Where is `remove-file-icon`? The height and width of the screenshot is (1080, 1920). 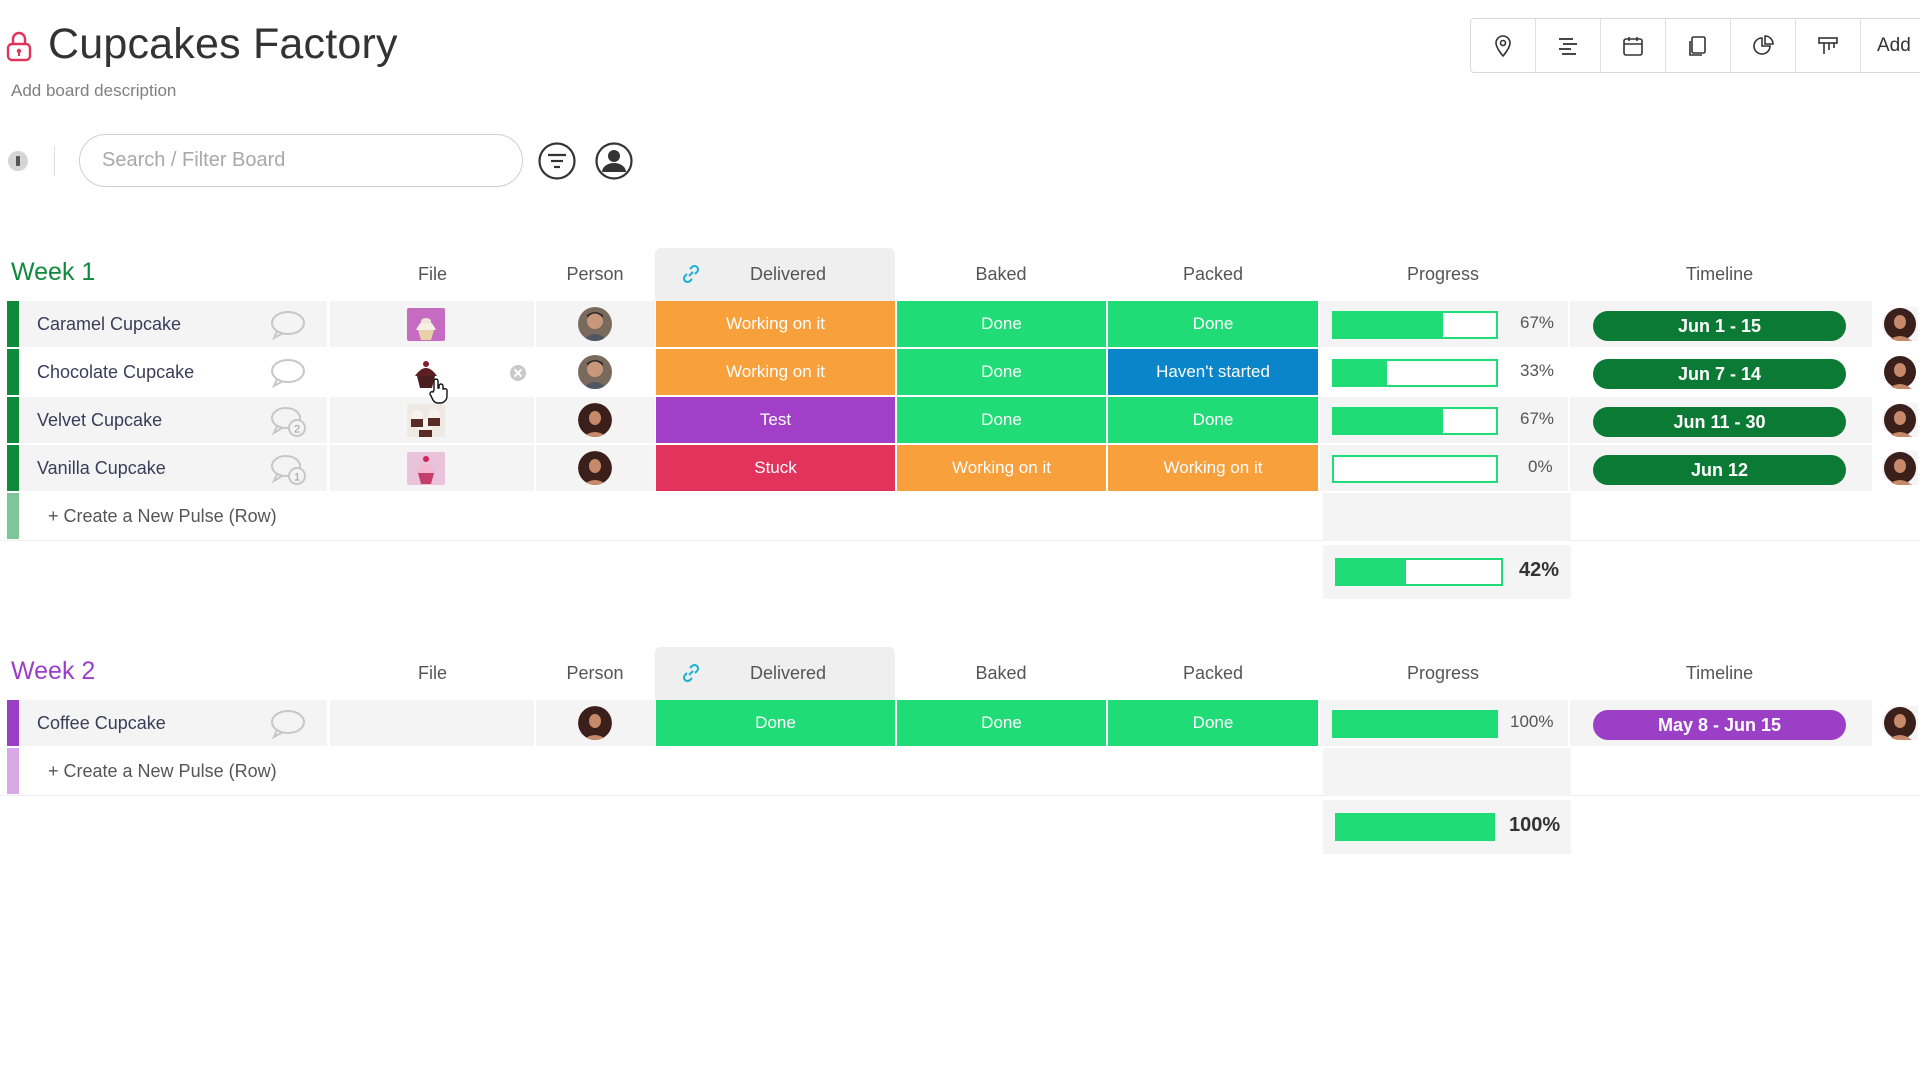
remove-file-icon is located at coordinates (518, 373).